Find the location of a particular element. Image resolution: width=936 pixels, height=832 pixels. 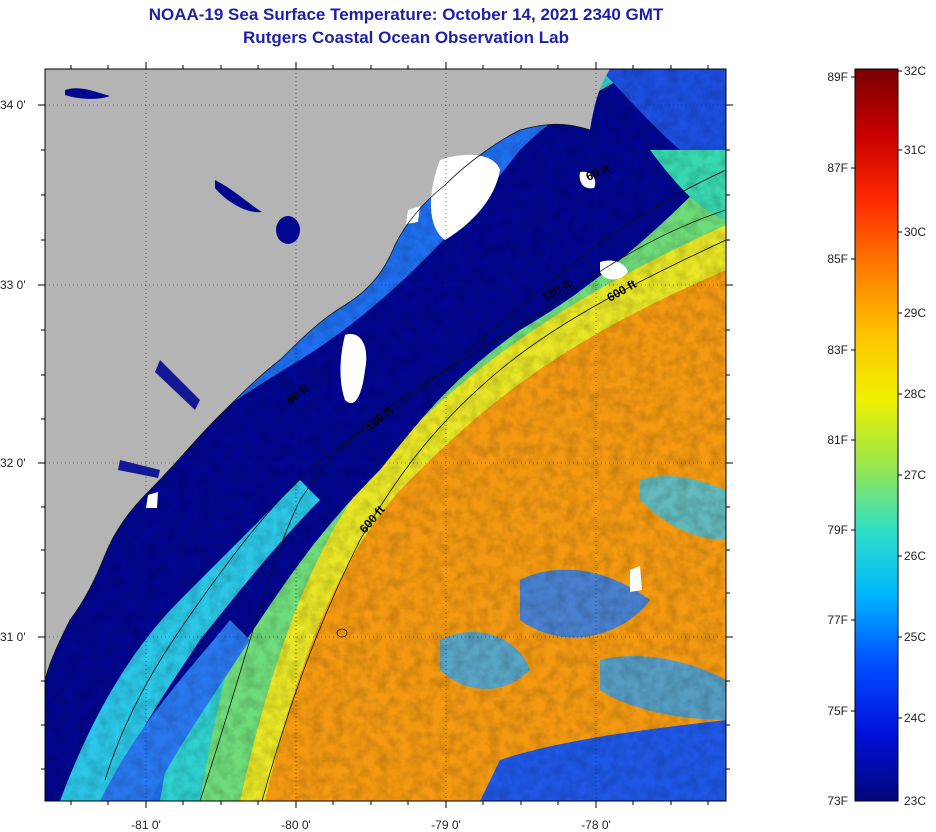

colorbar-f-label-83: 83F is located at coordinates (837, 350).